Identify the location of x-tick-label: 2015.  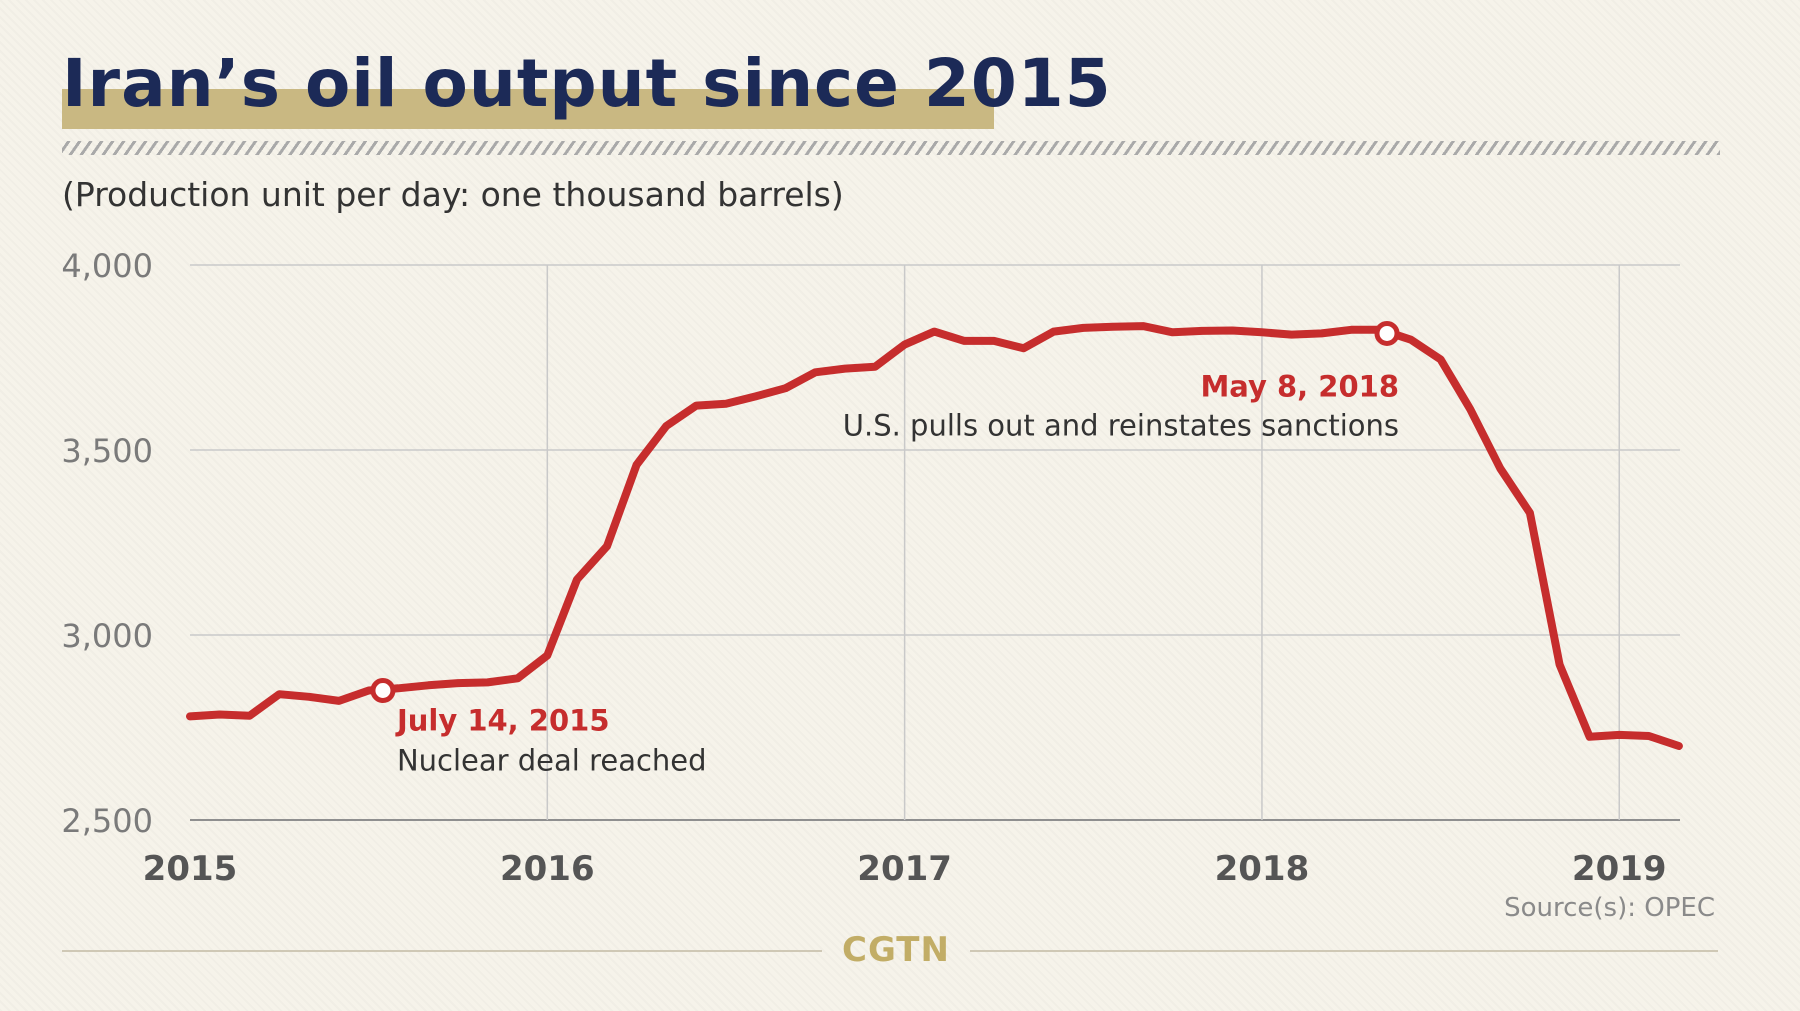
(190, 869).